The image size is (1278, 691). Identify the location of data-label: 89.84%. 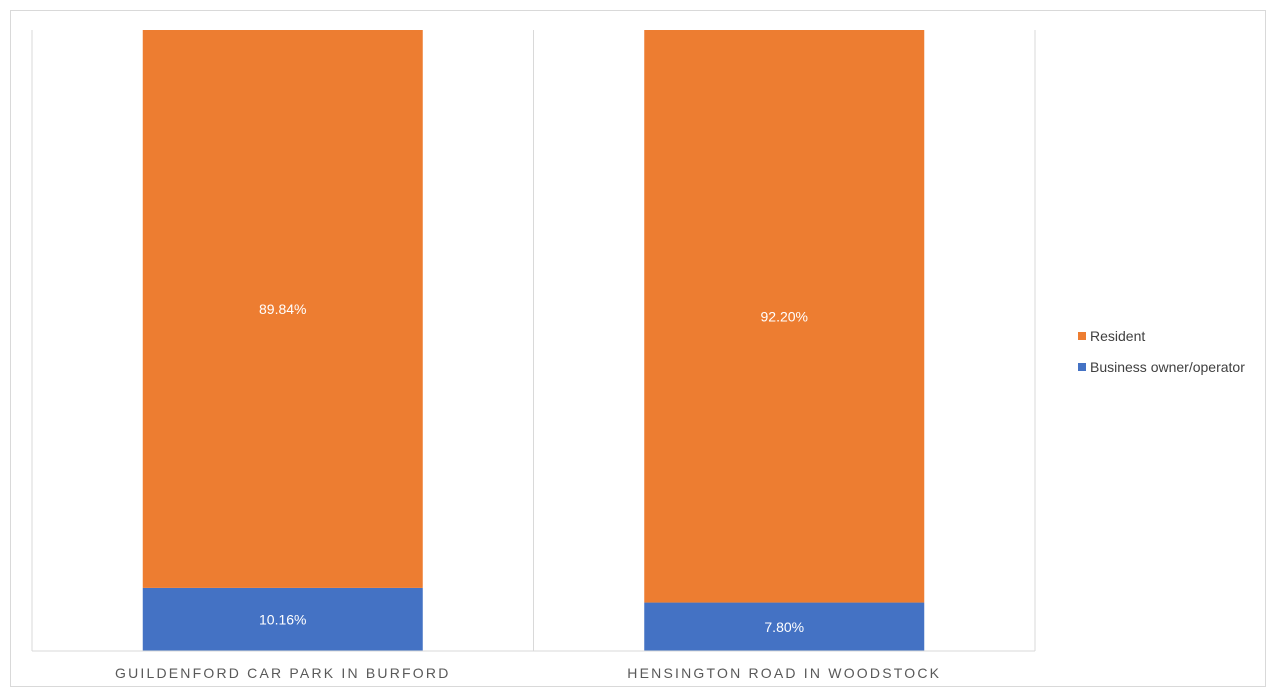
(282, 309).